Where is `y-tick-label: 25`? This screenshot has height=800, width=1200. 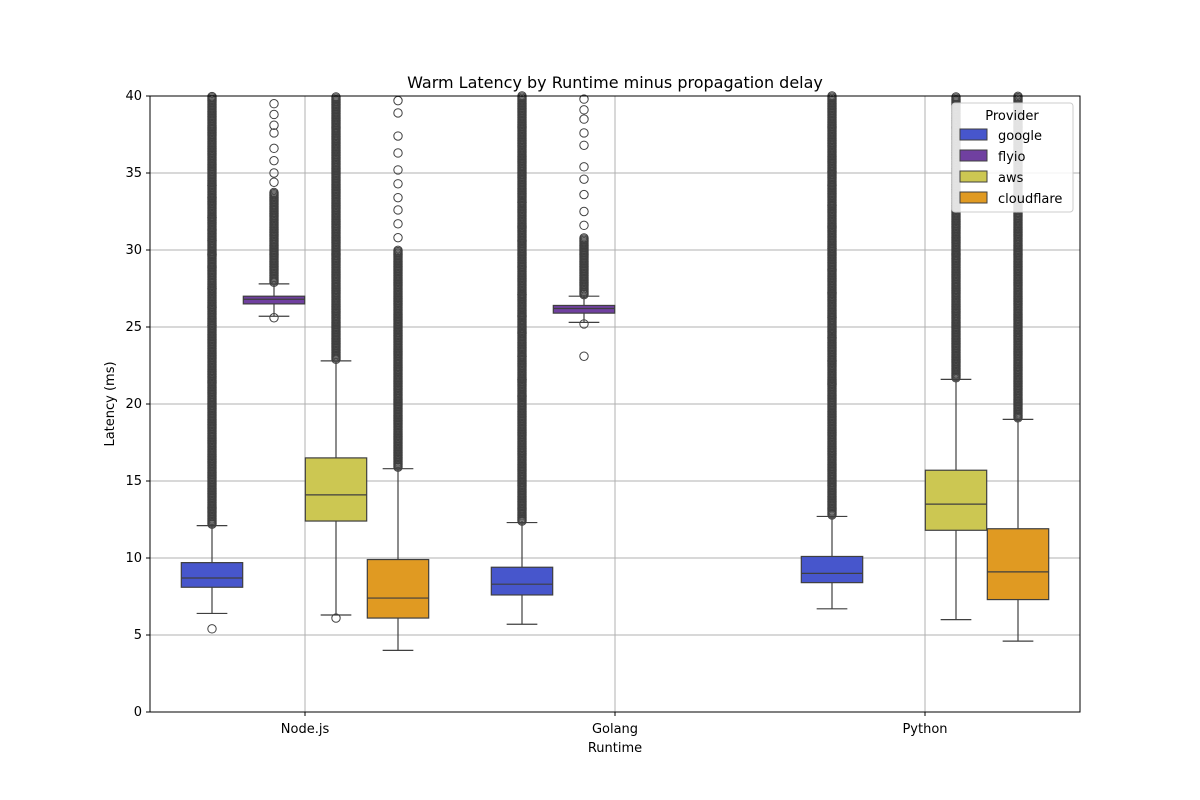
y-tick-label: 25 is located at coordinates (133, 327).